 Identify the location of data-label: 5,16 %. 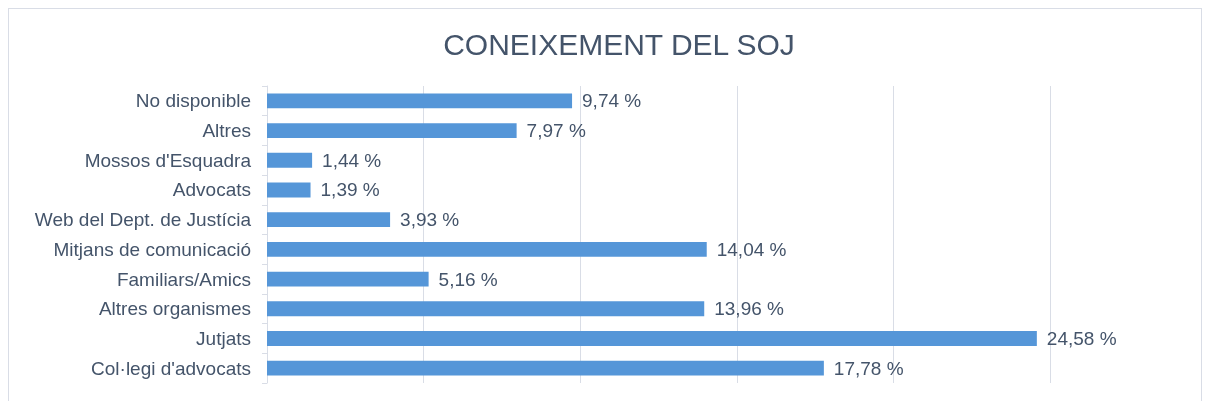
(468, 279).